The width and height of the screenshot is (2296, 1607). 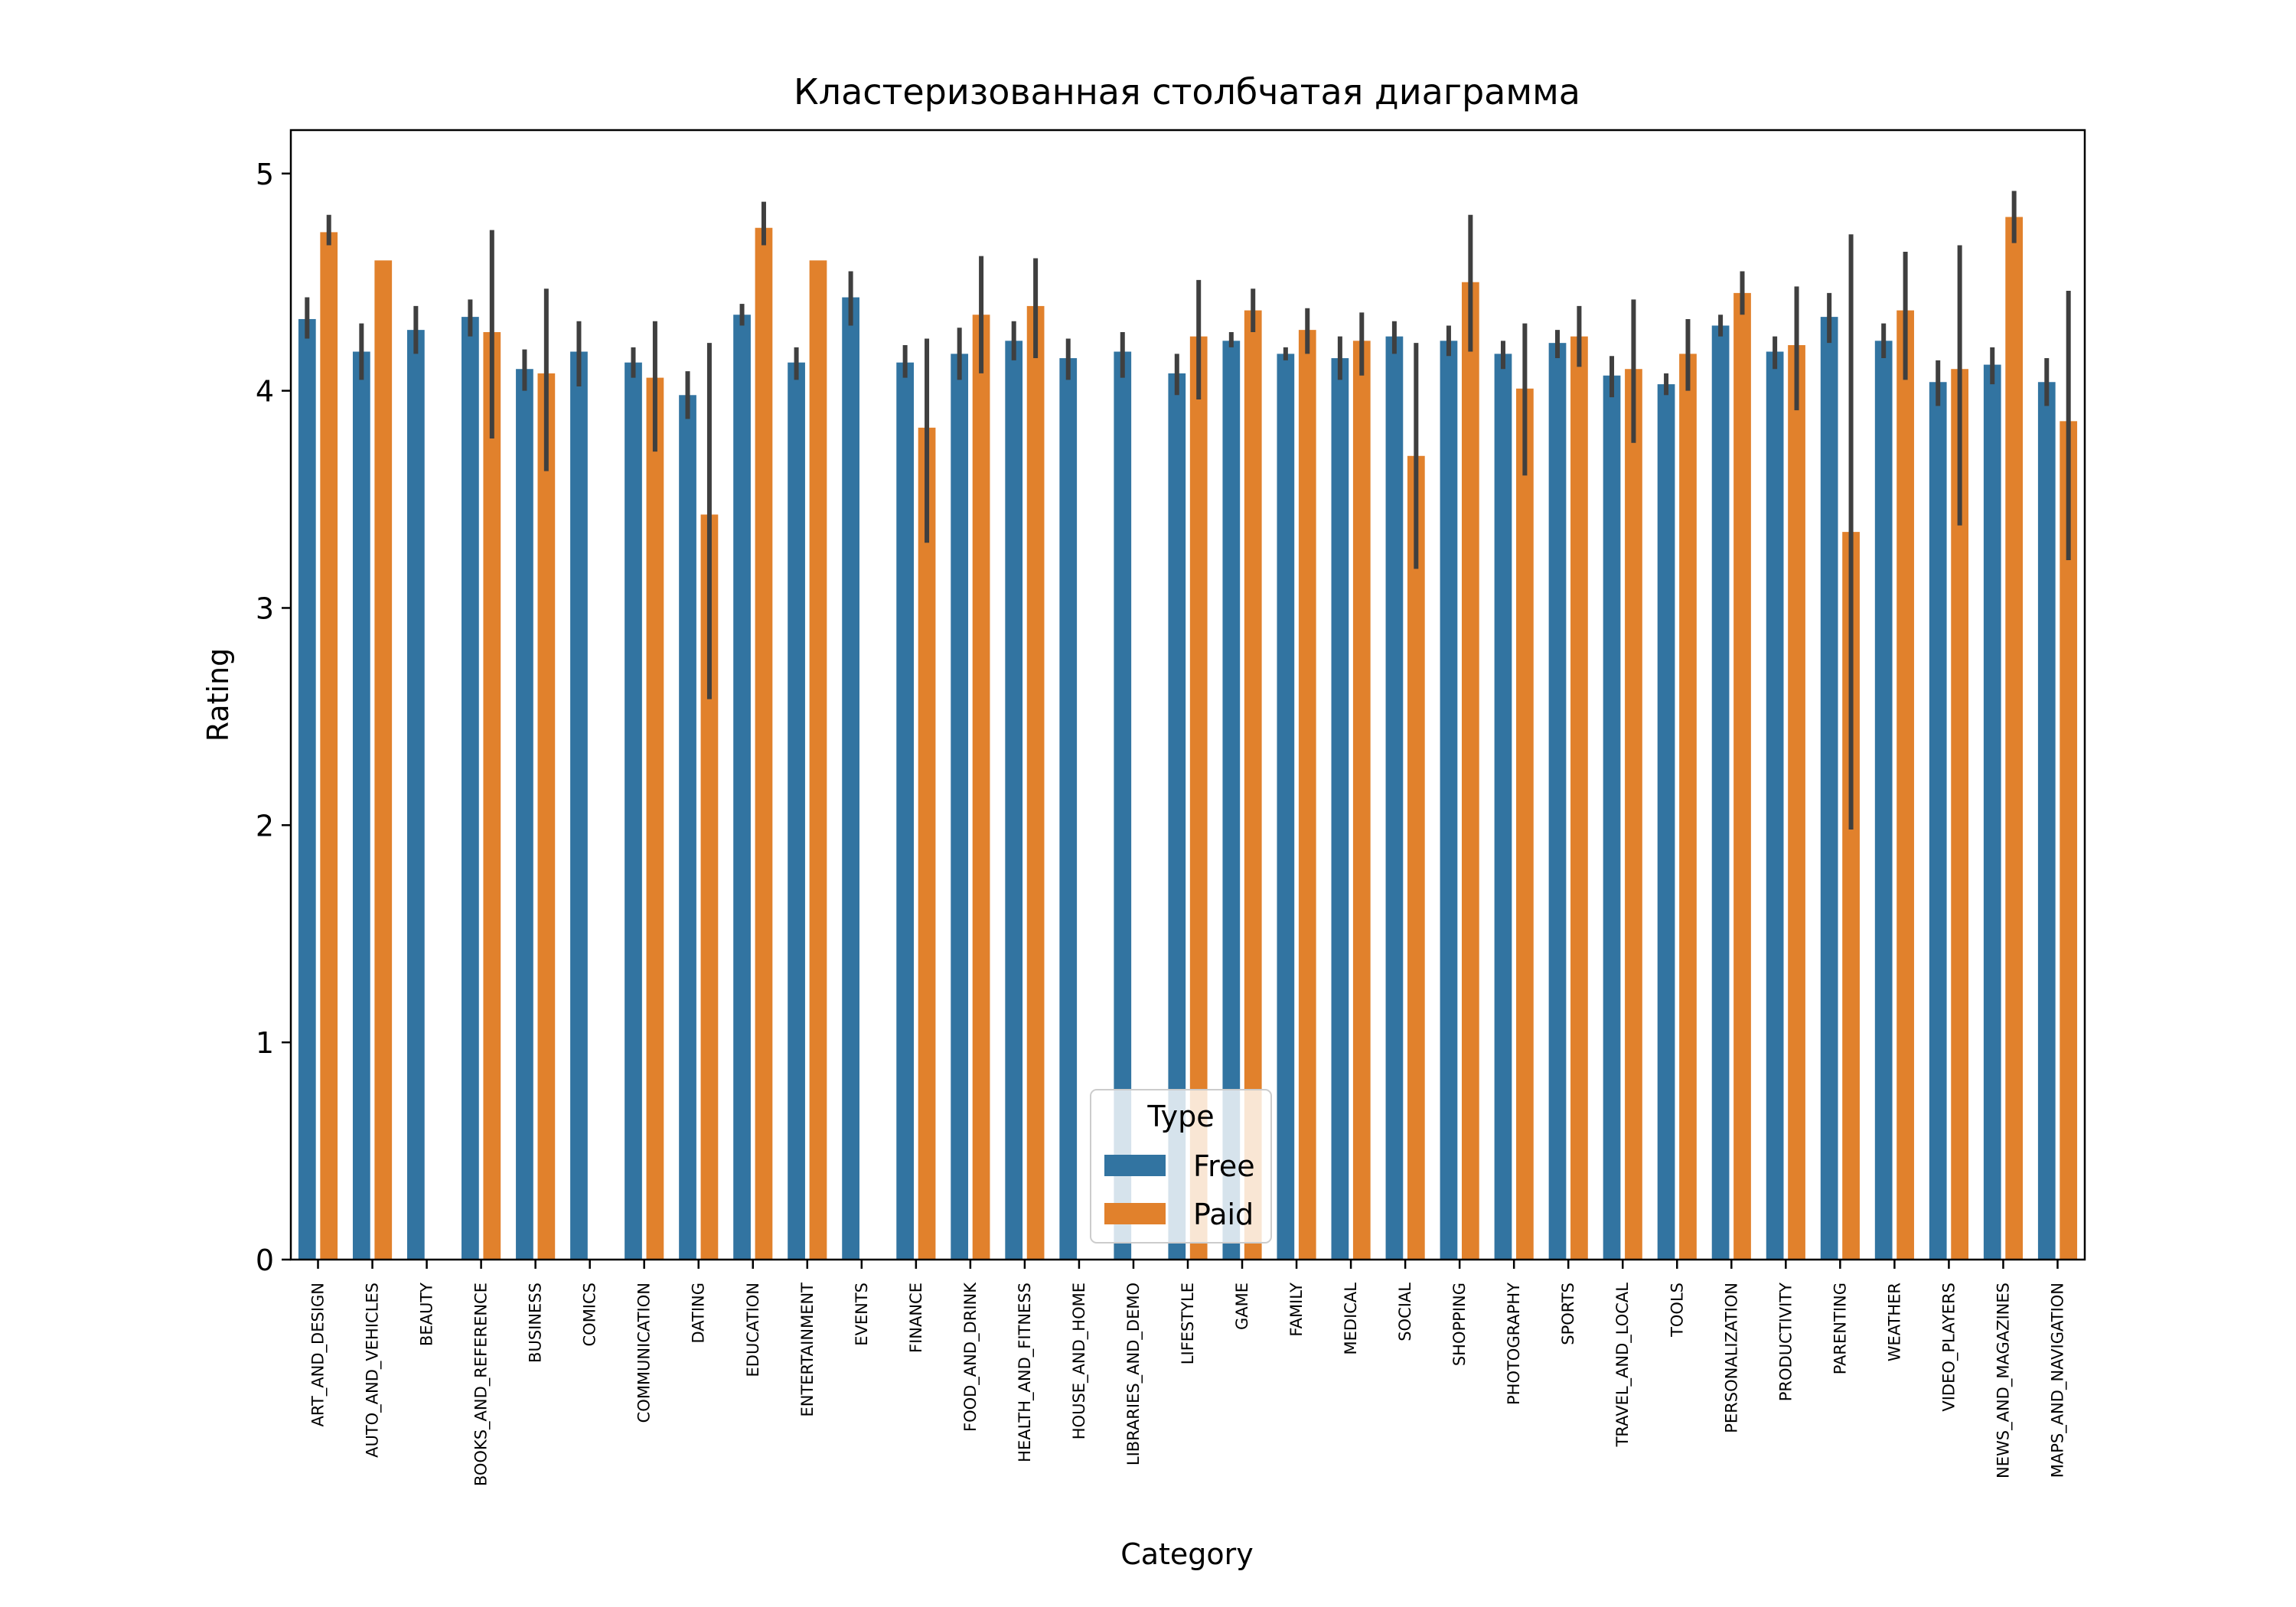 I want to click on bar-free-dating, so click(x=687, y=828).